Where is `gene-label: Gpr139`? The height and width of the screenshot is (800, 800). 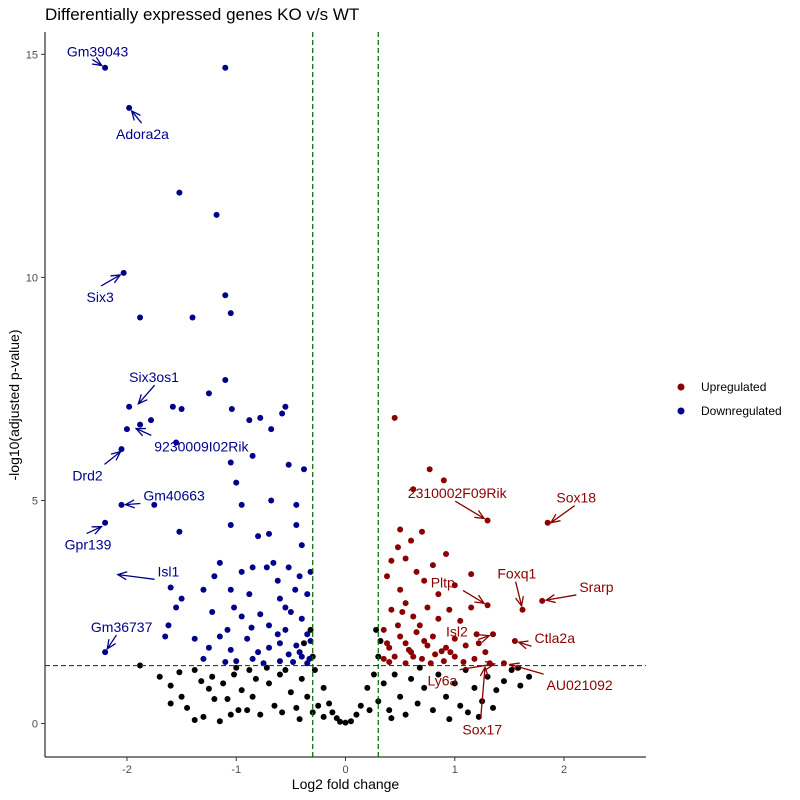 gene-label: Gpr139 is located at coordinates (88, 545).